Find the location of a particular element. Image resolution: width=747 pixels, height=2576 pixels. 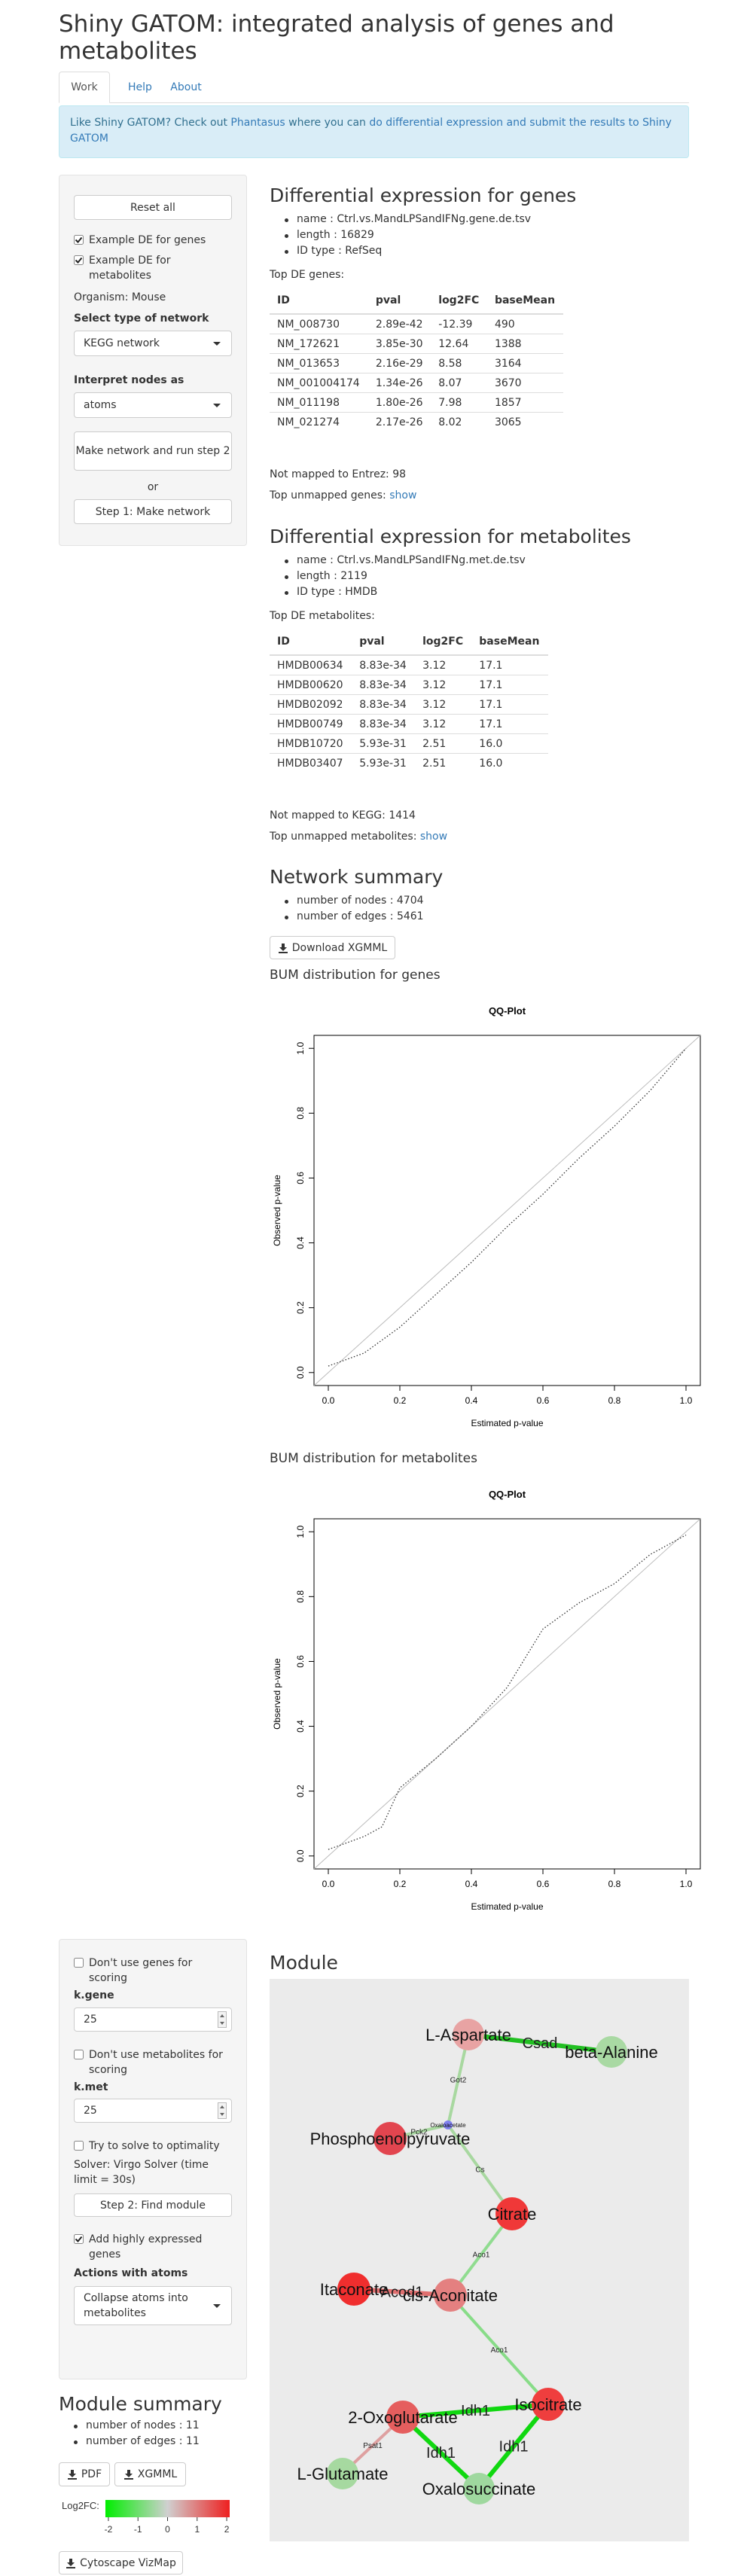

checkbox: Try to solve to optimality is located at coordinates (153, 2146).